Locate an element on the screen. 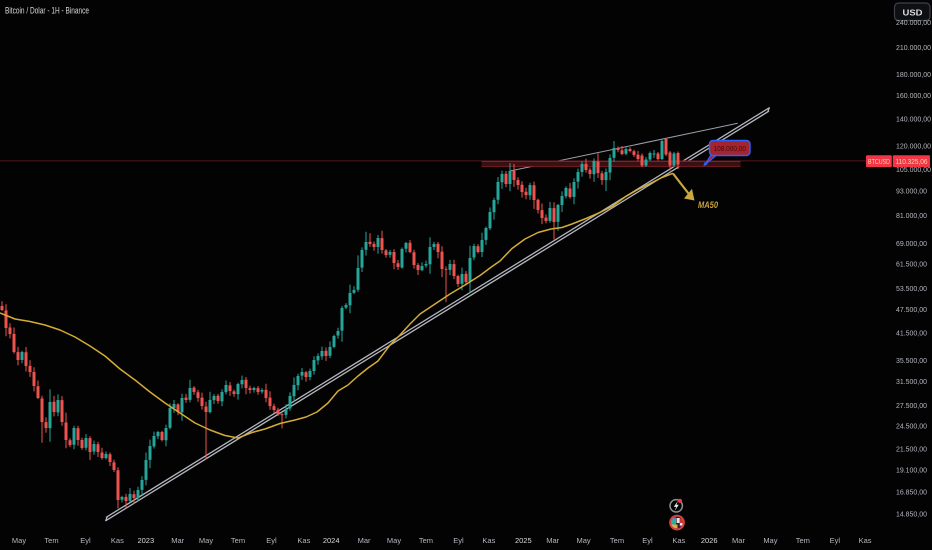  svg-text: 110.325,06 is located at coordinates (912, 161).